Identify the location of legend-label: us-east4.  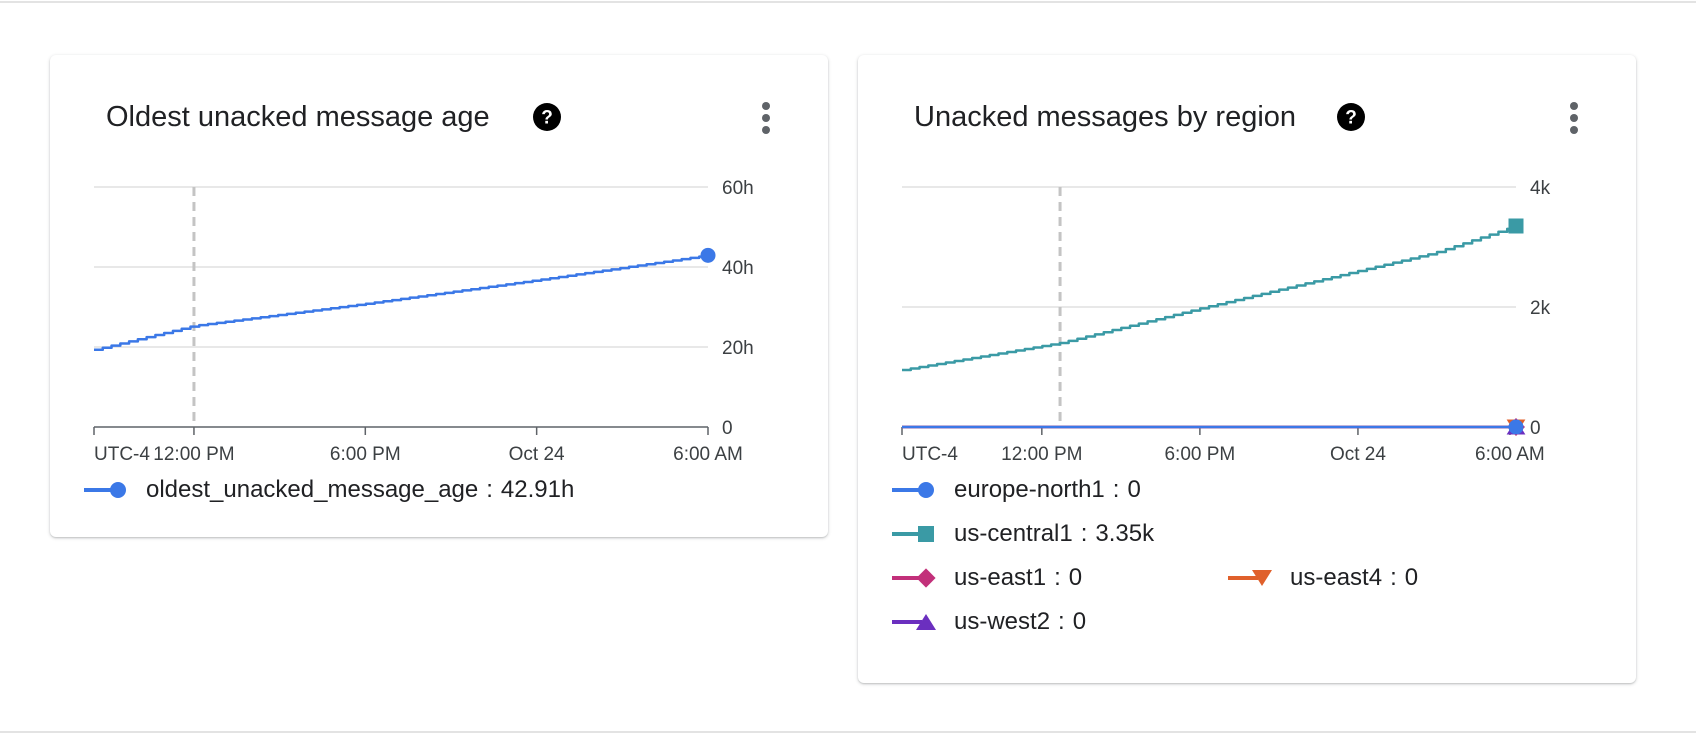
(1336, 577).